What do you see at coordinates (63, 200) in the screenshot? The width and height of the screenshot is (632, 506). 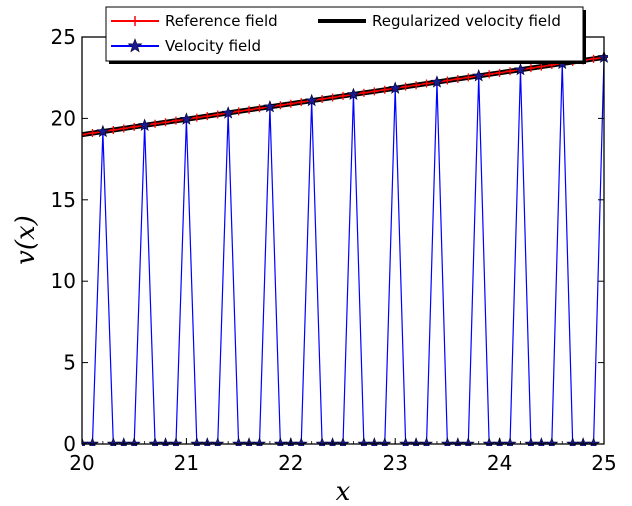 I see `y-tick-label: 15` at bounding box center [63, 200].